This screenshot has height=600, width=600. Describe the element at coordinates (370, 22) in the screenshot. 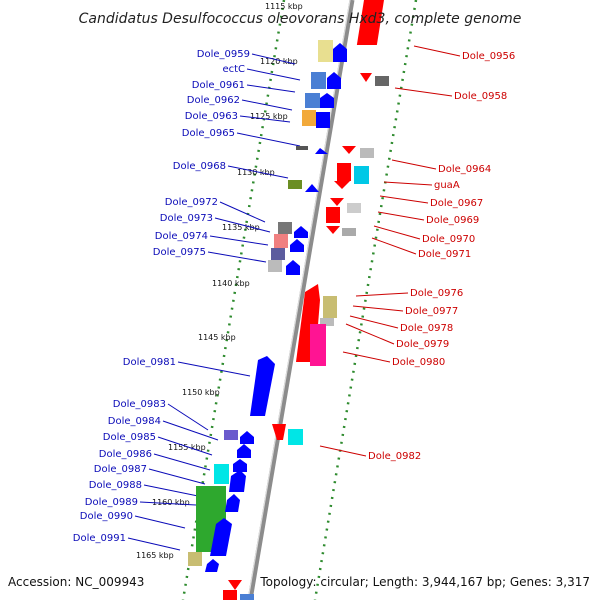

I see `gene-block-top-right` at that location.